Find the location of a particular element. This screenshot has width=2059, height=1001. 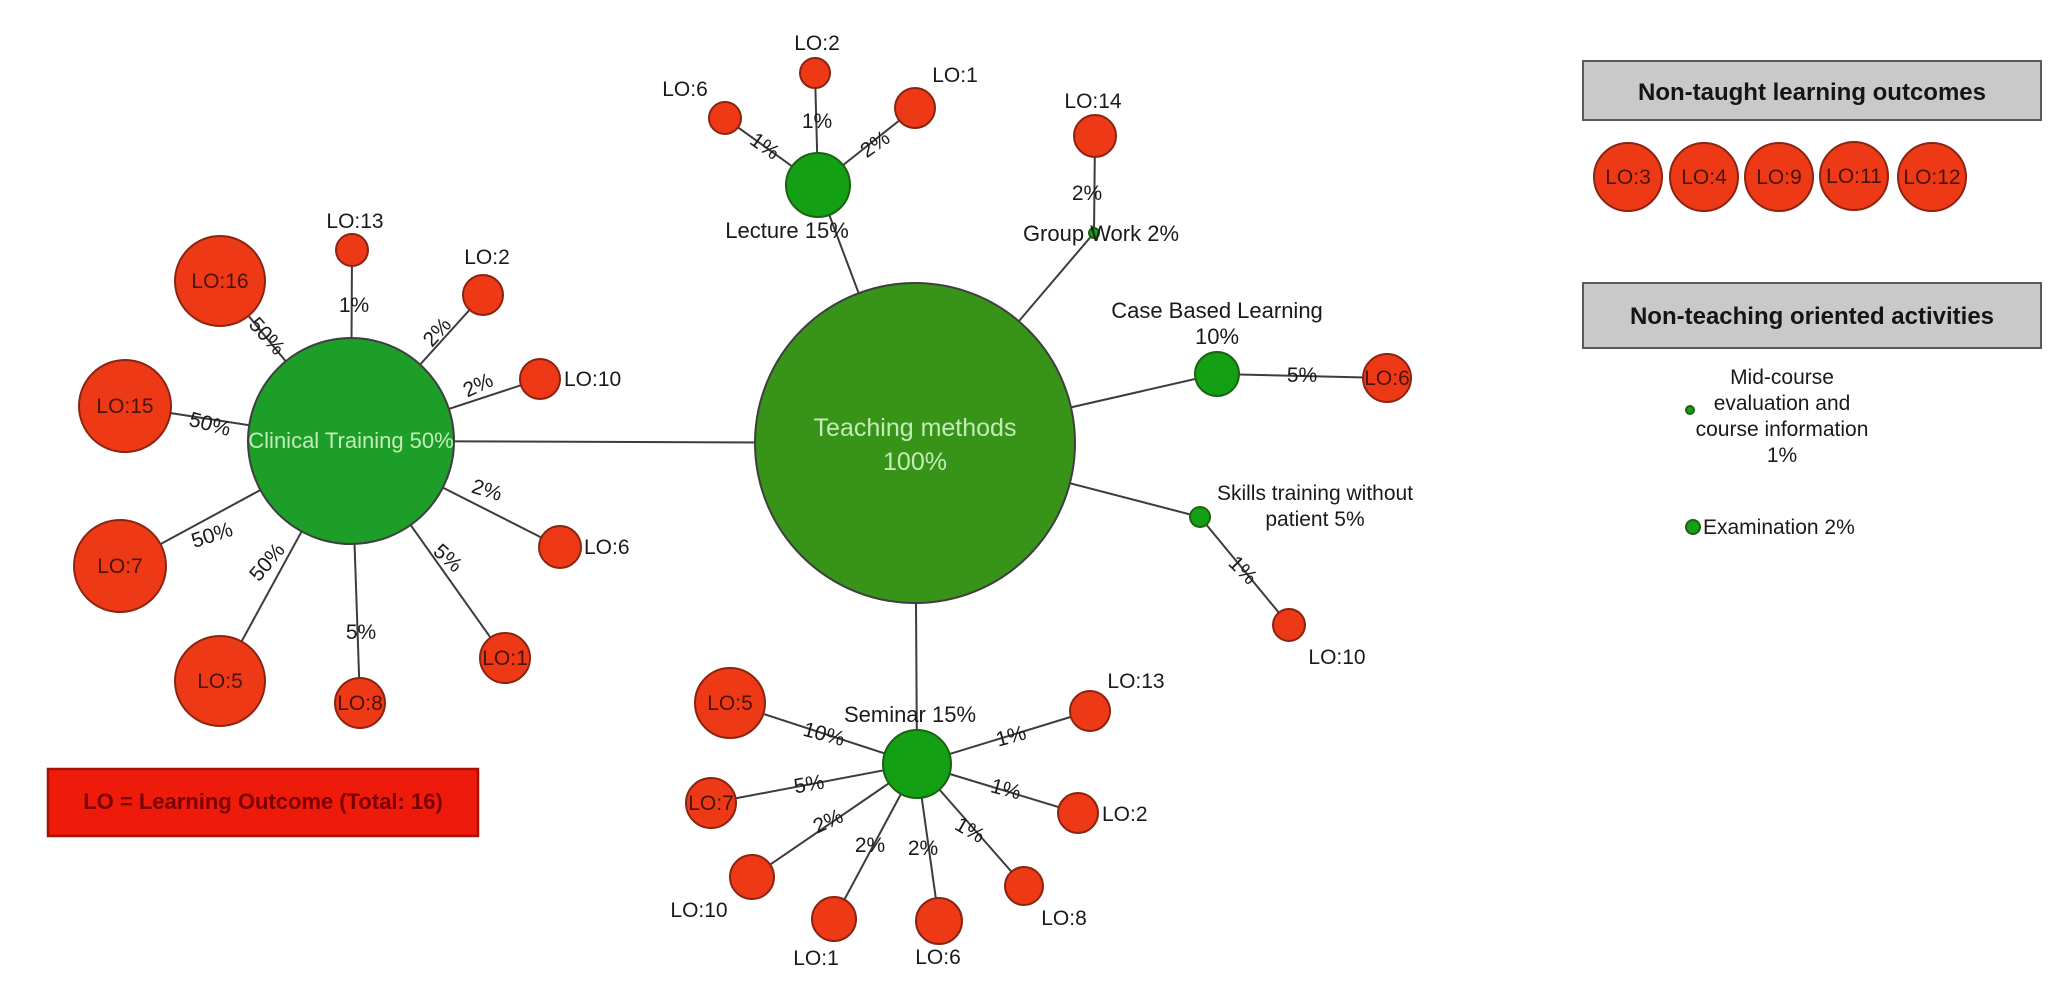

seminar-lo5-label: LO:5 is located at coordinates (730, 703).